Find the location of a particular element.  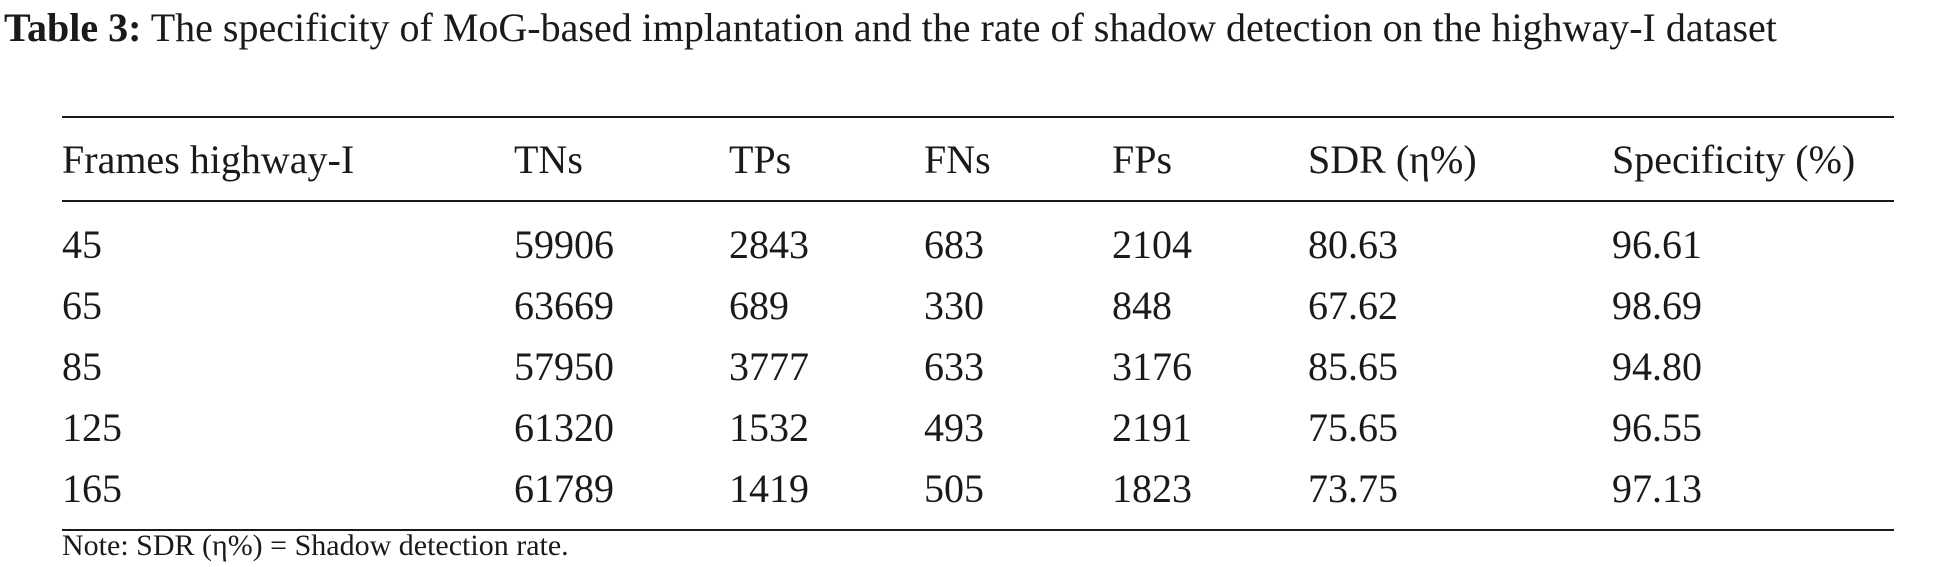

cell-fns: 505 is located at coordinates (954, 488).